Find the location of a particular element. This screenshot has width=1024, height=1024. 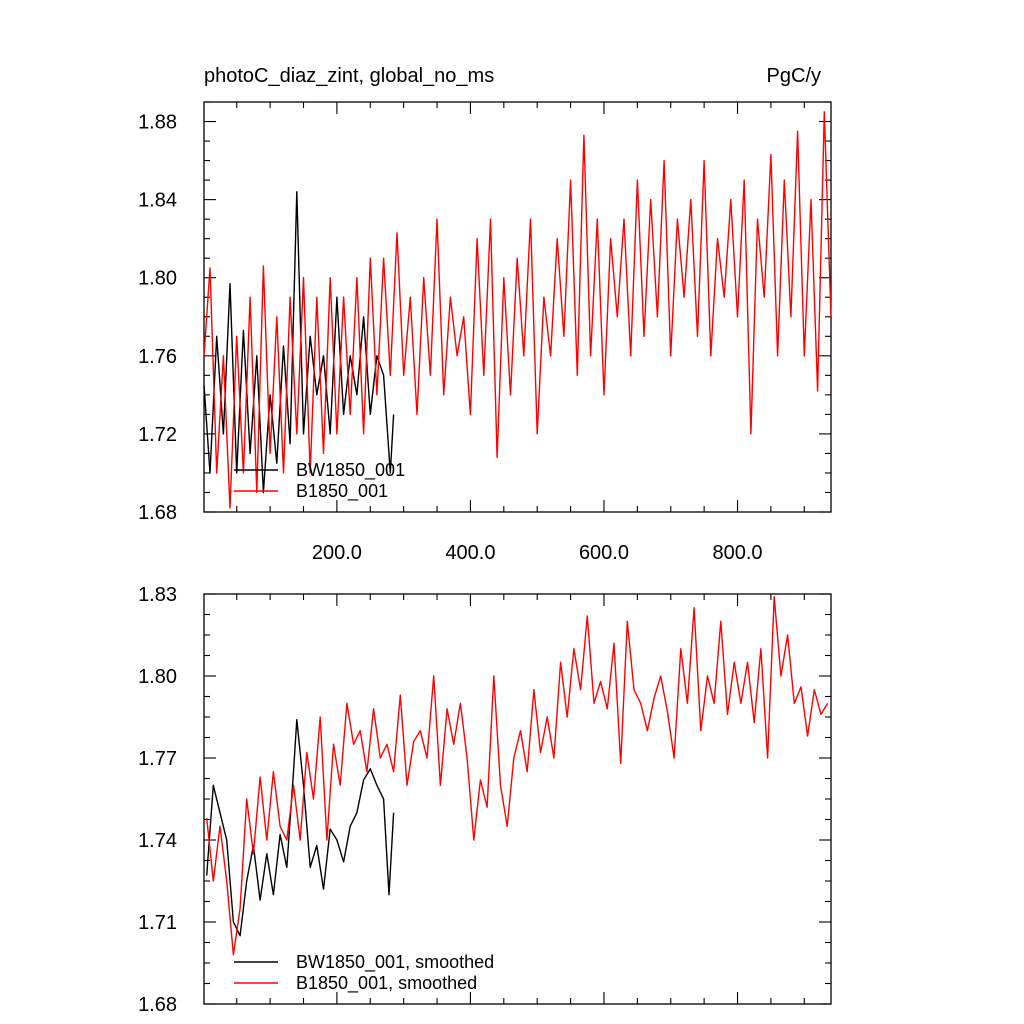

y-tick-label: 1.71 is located at coordinates (157, 923).